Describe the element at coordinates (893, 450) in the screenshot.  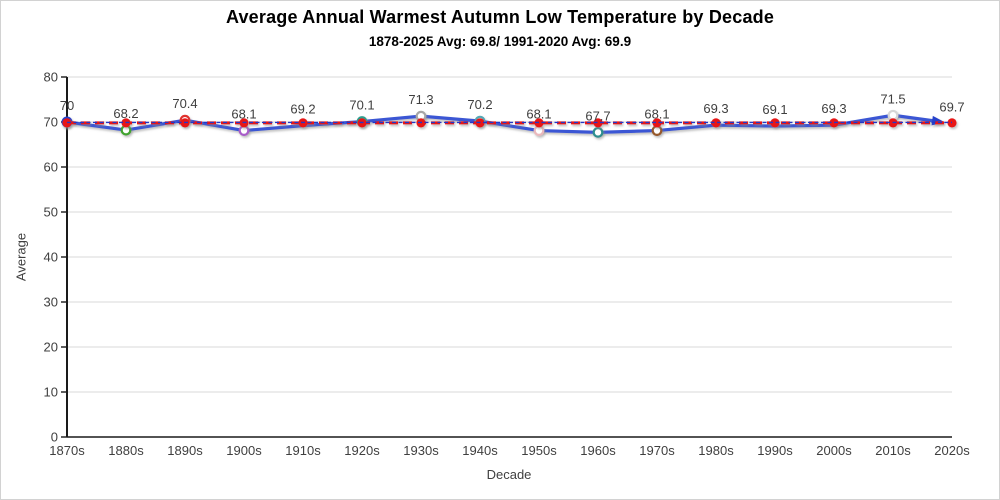
I see `x-tick-label: 2010s` at that location.